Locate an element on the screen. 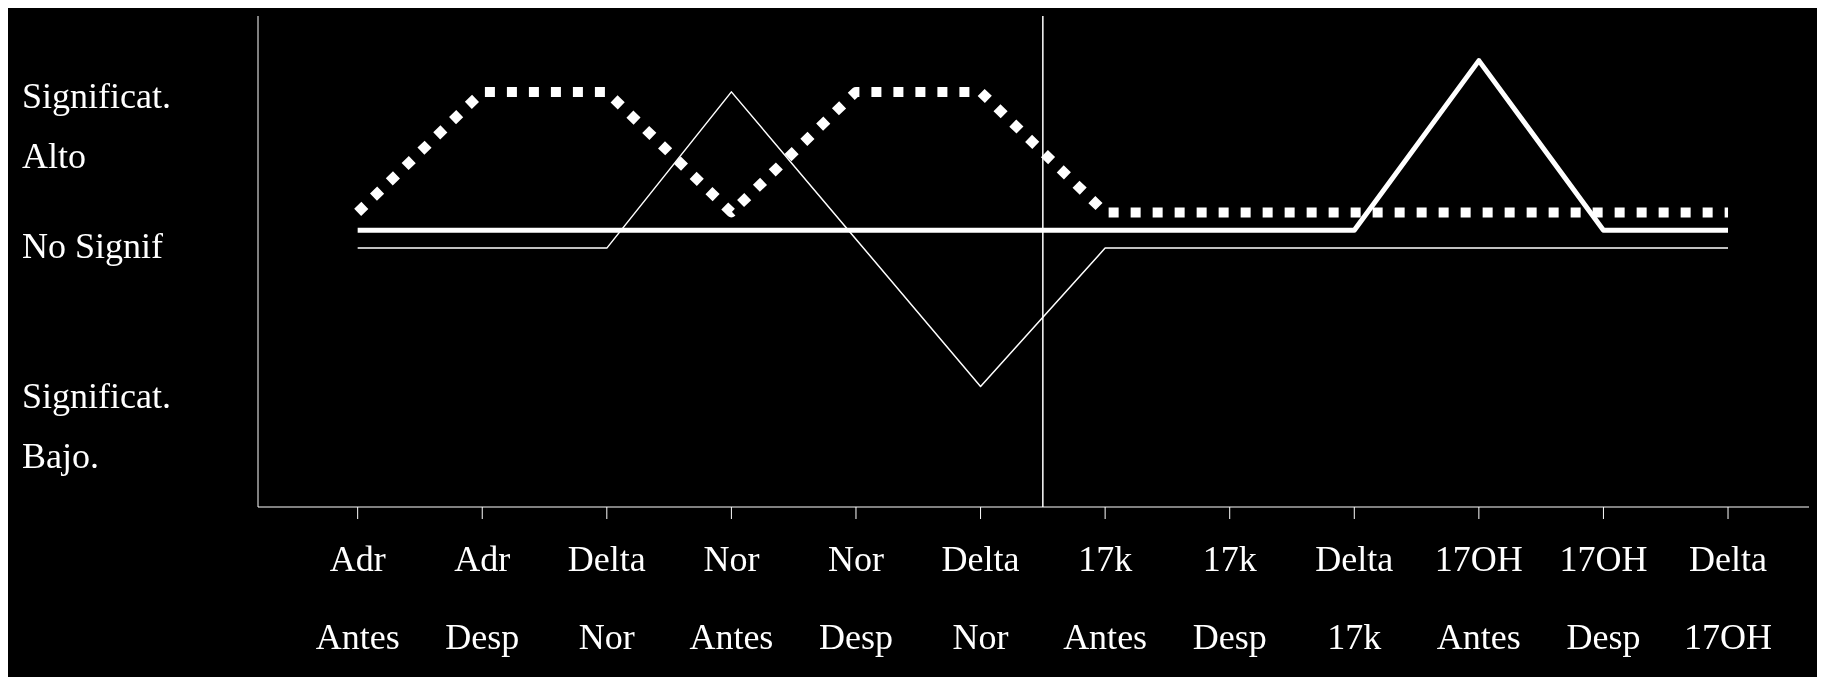 The image size is (1825, 685). text: Significat. Alto is located at coordinates (96, 126).